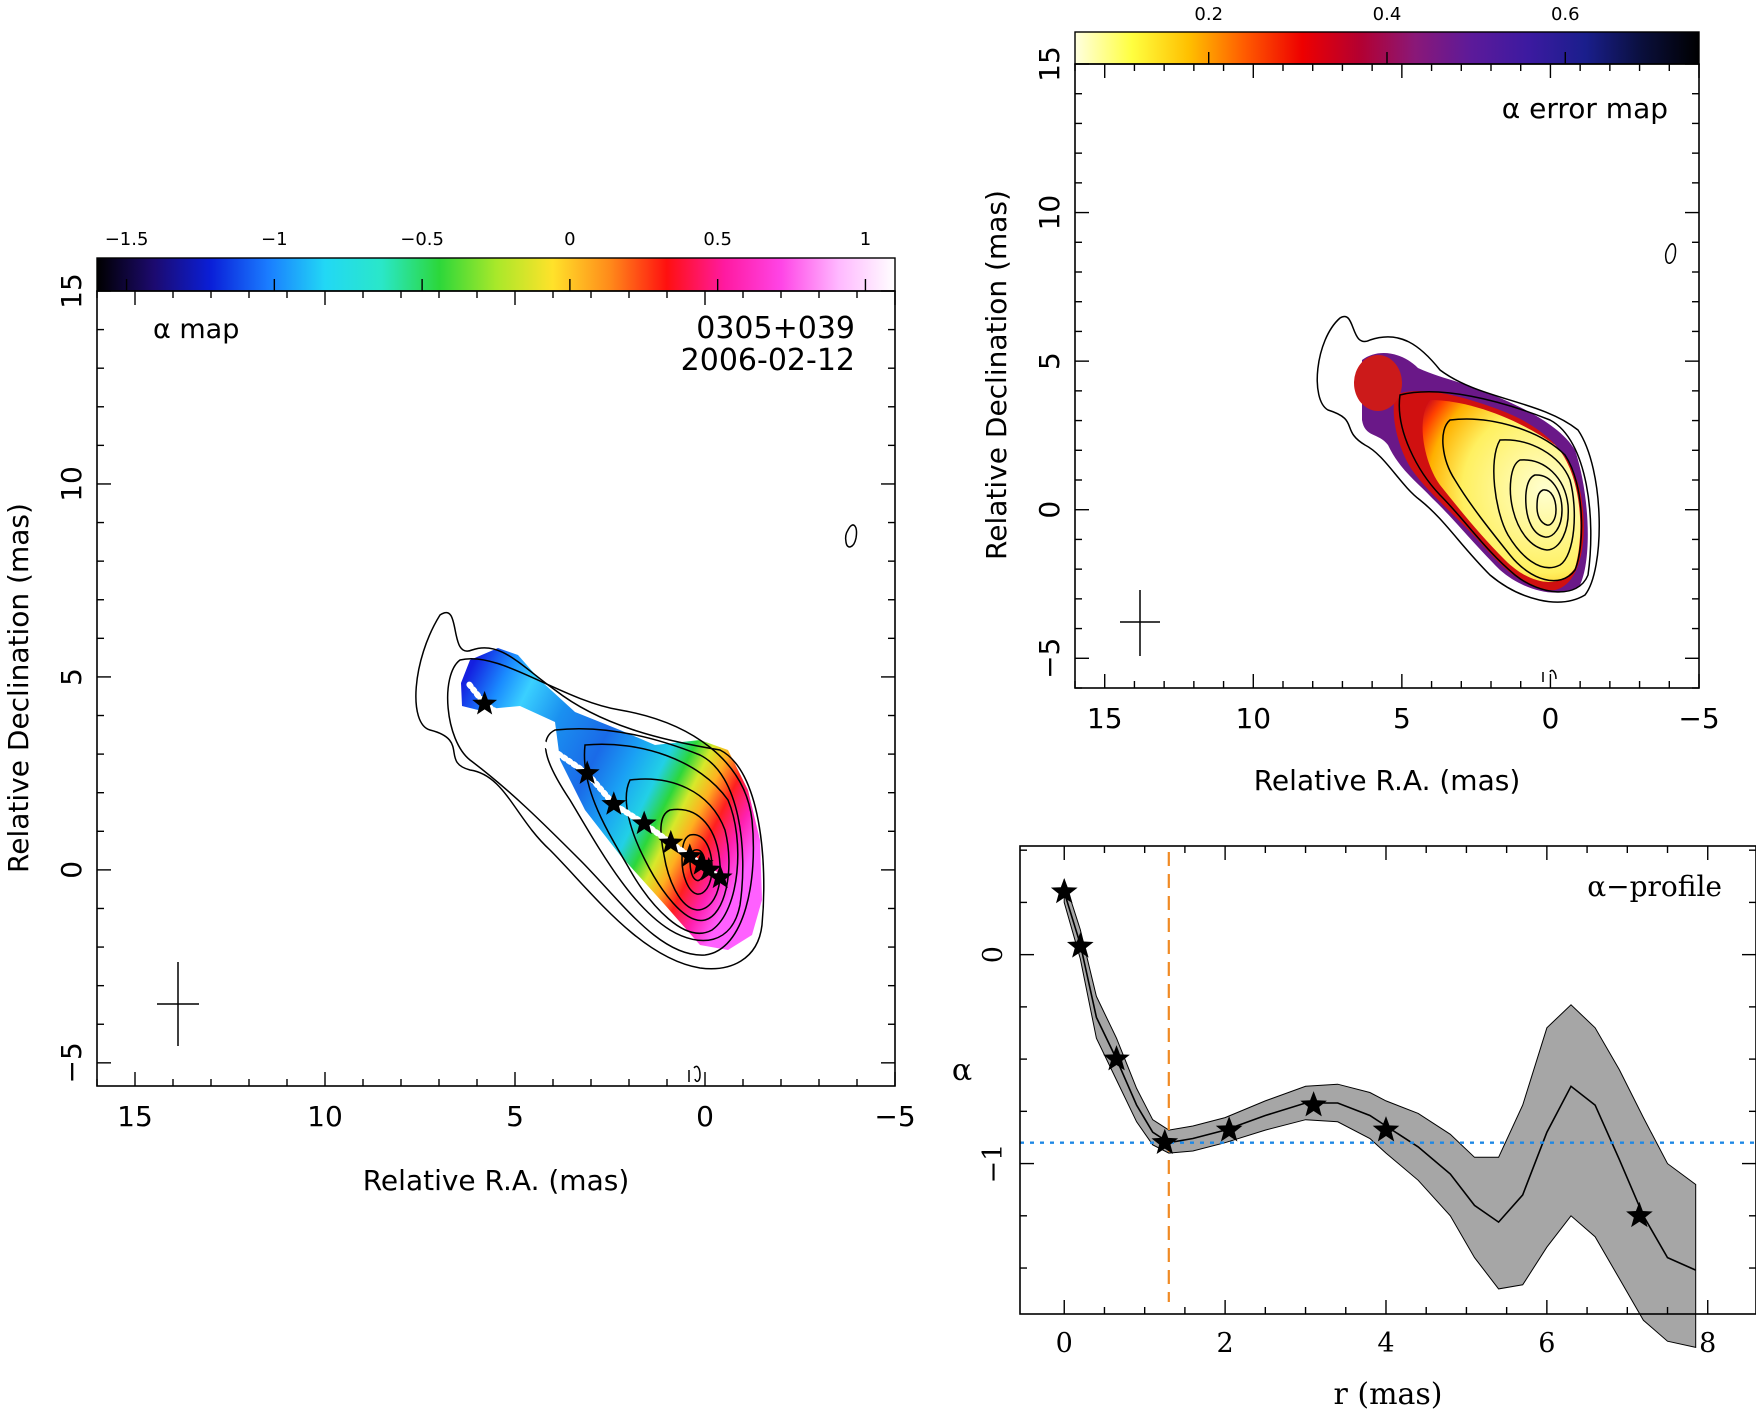  What do you see at coordinates (962, 1070) in the screenshot?
I see `profile-ylabel: α` at bounding box center [962, 1070].